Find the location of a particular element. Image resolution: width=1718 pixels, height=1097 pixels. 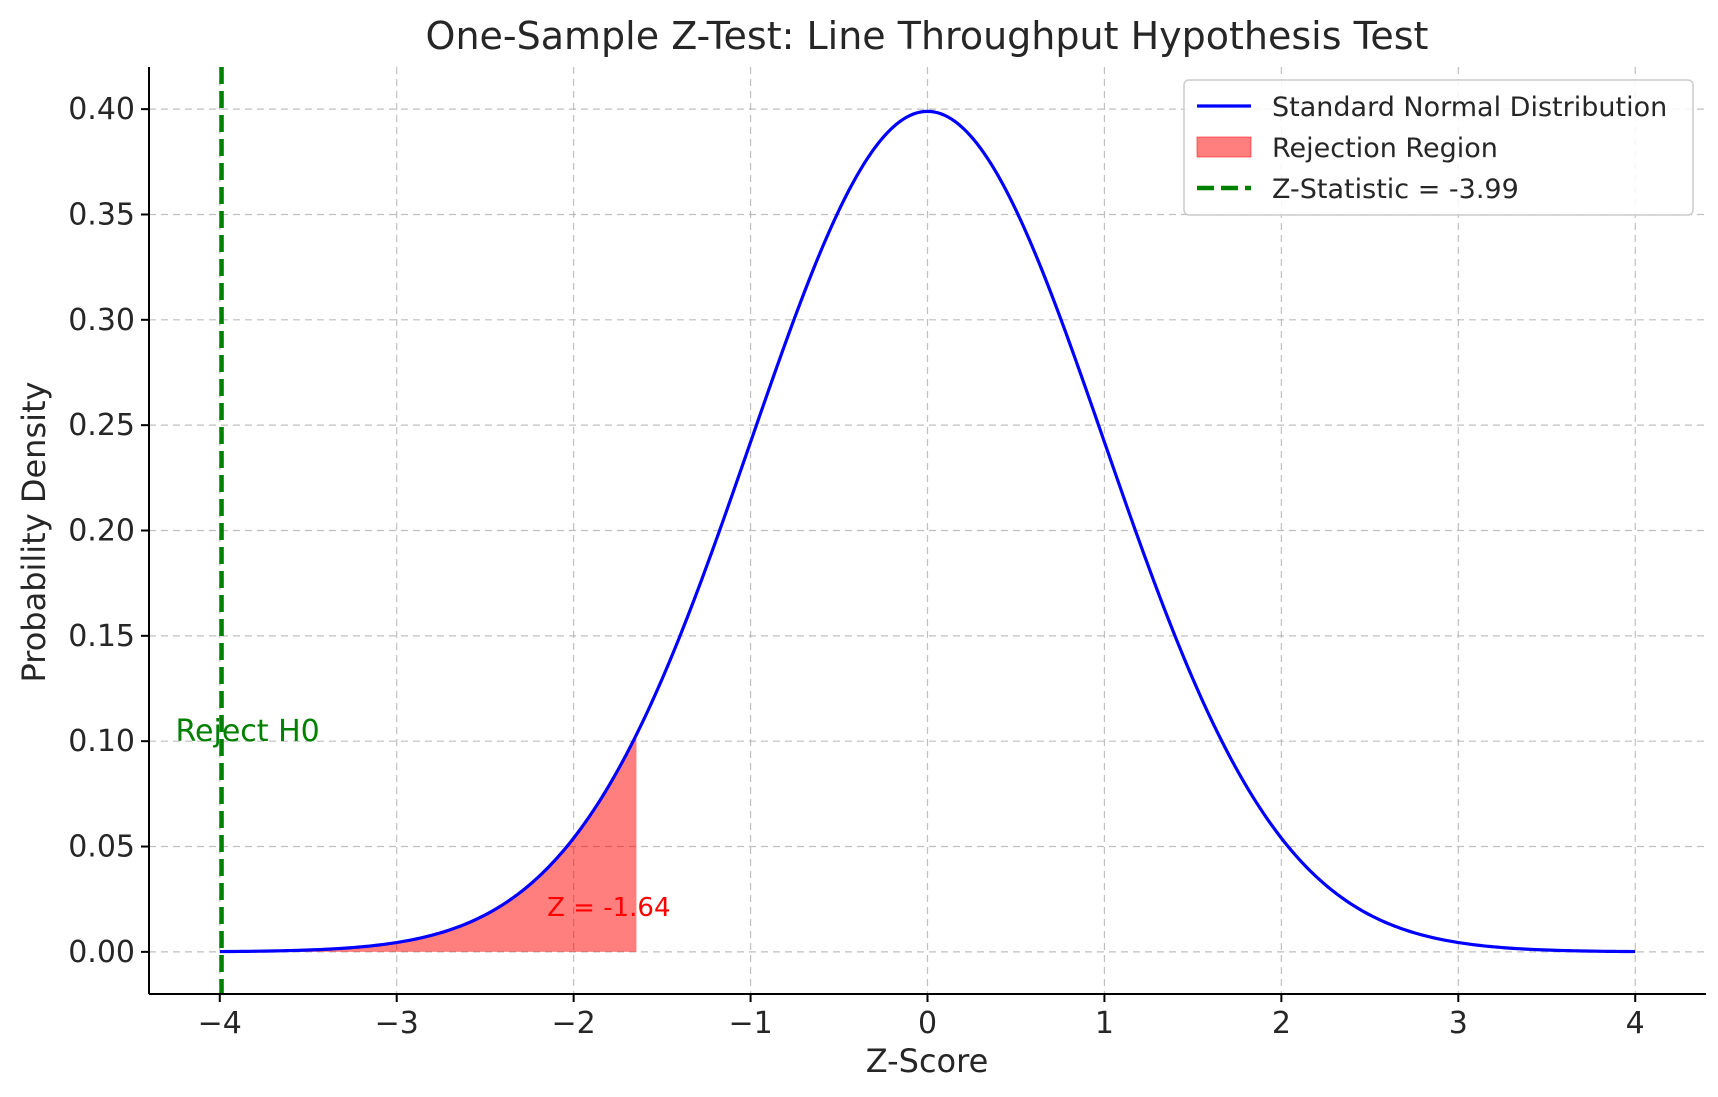

legend-box is located at coordinates (1438, 147).